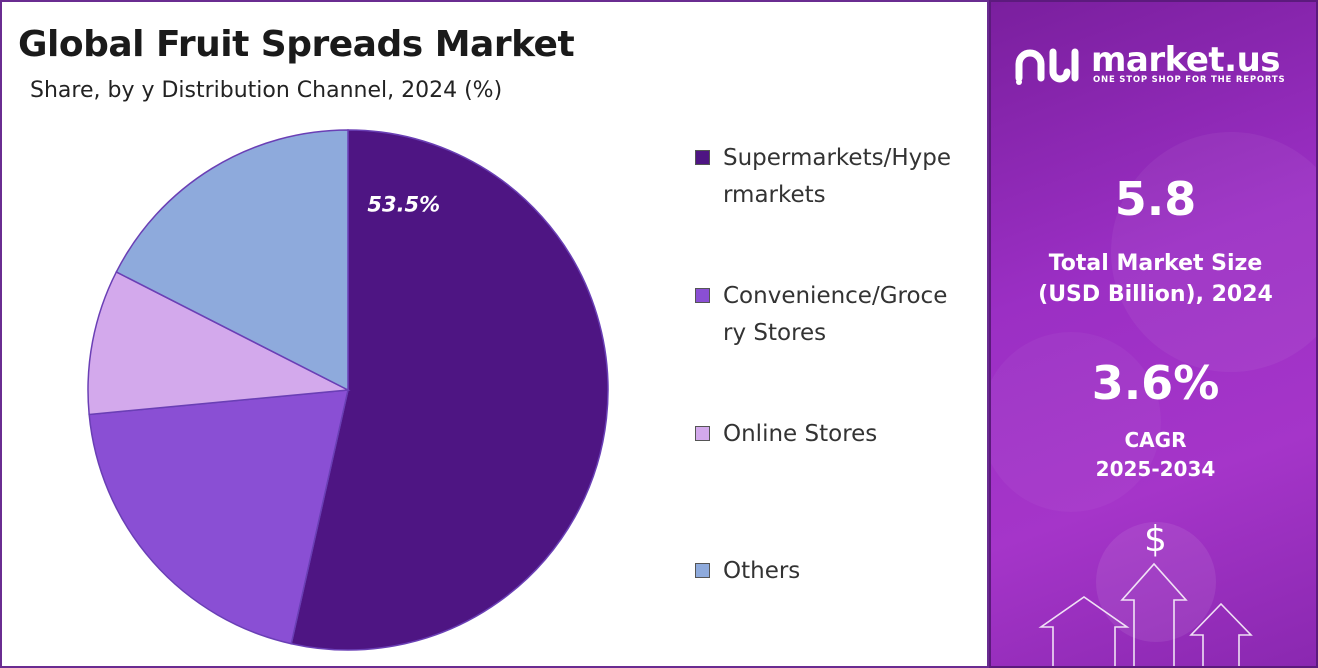  I want to click on brand-logo: market.us ONE STOP SHOP FOR THE REPORTS, so click(1156, 66).